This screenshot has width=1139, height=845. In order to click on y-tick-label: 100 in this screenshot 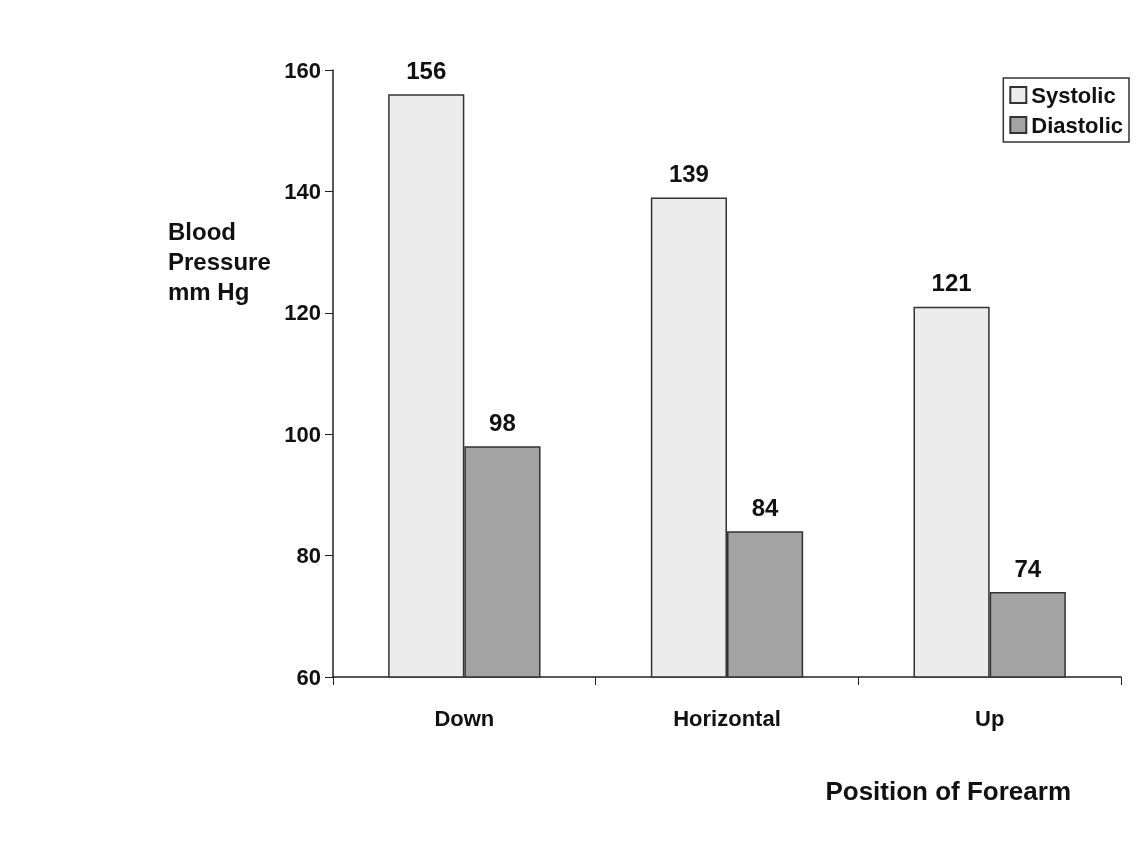, I will do `click(302, 434)`.